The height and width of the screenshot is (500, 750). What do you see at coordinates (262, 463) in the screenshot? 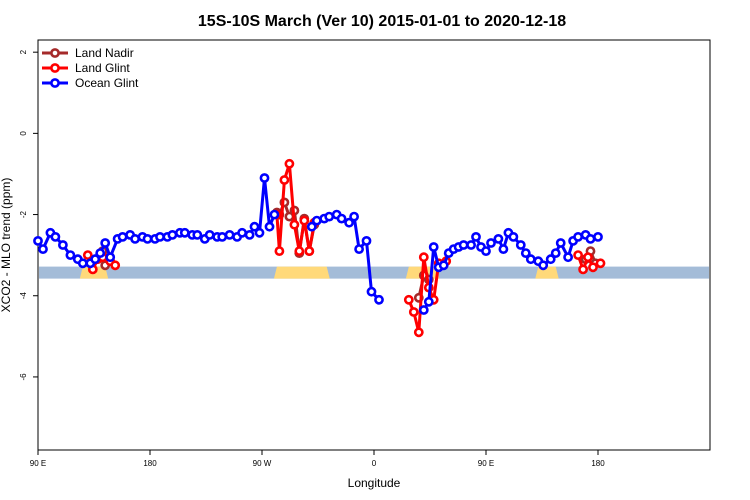
I see `x-tick-label: 90 W` at bounding box center [262, 463].